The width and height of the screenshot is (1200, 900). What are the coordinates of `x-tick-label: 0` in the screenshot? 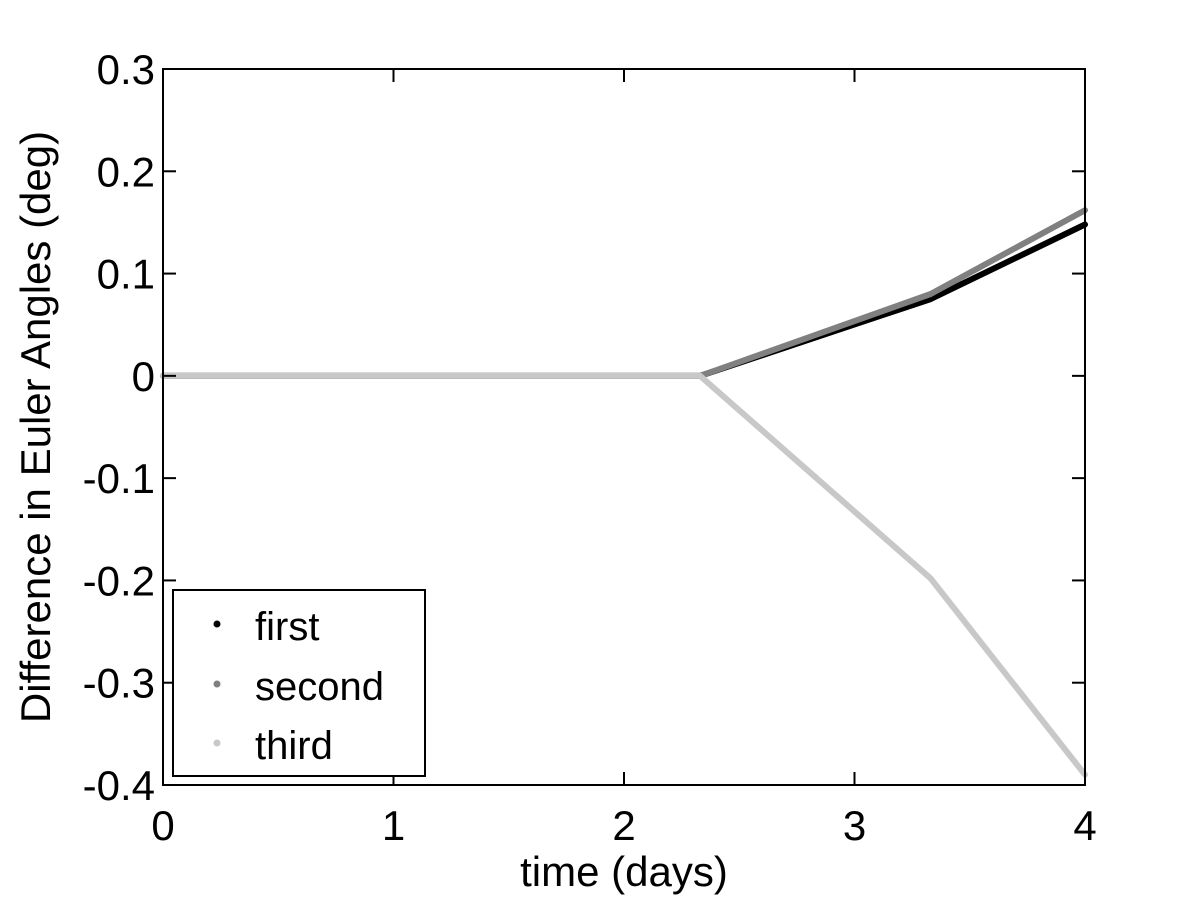 It's located at (162, 825).